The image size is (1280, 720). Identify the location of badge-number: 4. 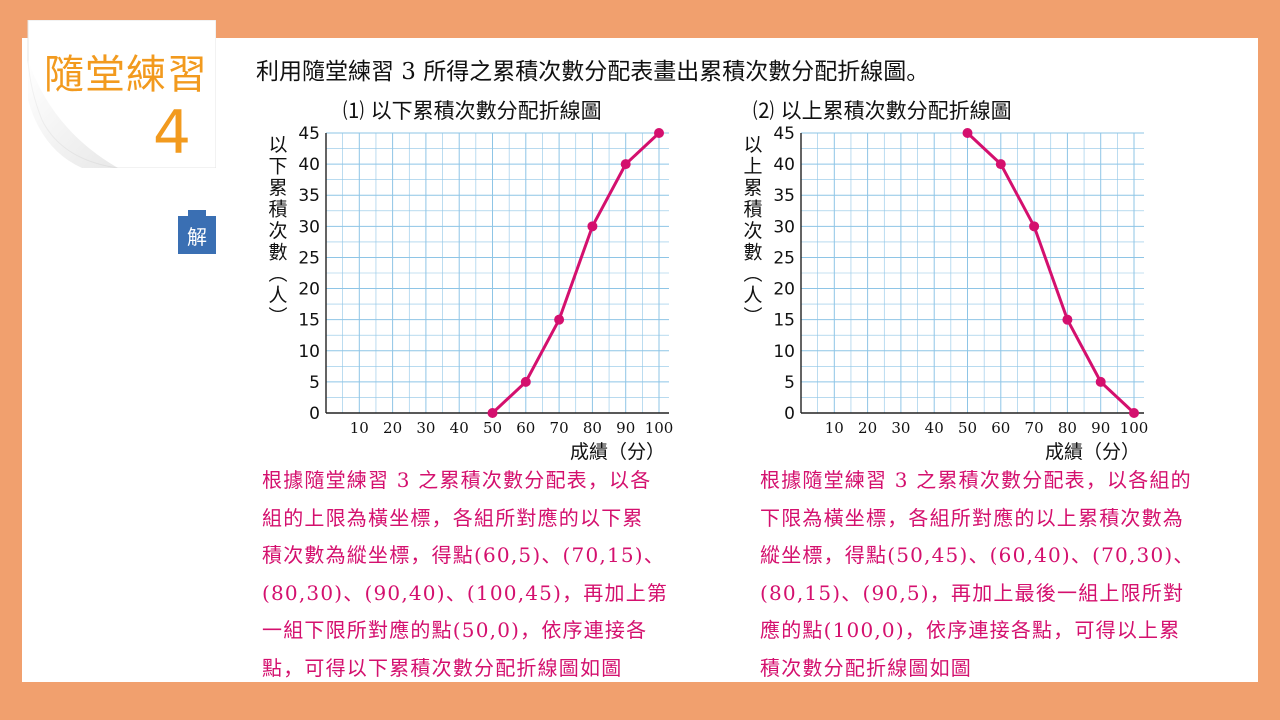
(172, 133).